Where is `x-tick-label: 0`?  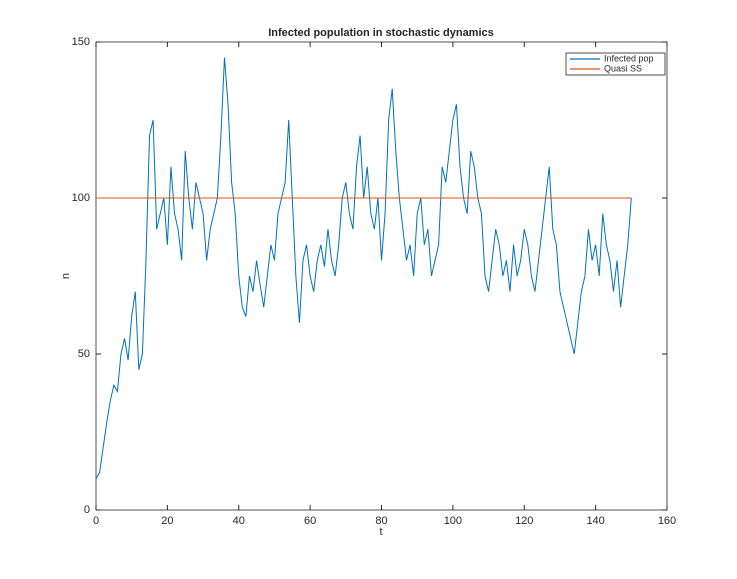
x-tick-label: 0 is located at coordinates (96, 521).